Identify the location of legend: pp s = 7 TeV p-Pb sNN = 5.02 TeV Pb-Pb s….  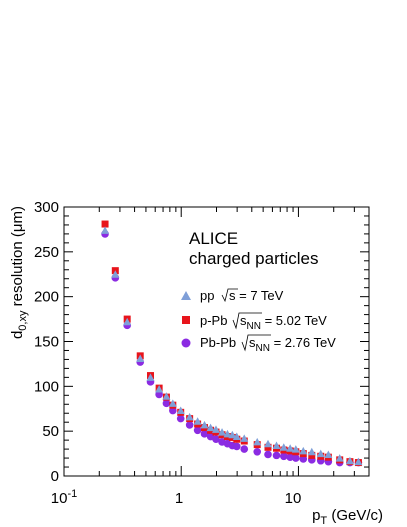
(258, 321).